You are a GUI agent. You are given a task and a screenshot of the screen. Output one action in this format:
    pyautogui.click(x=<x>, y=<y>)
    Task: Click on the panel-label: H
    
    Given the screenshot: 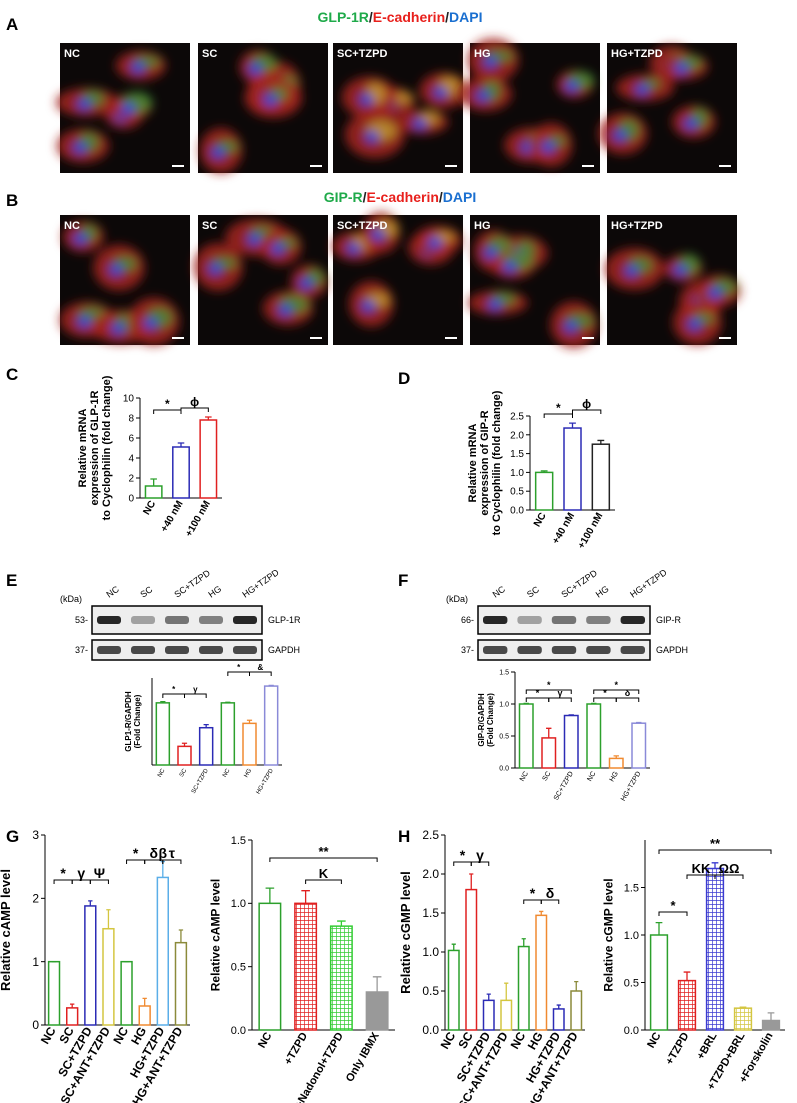 What is the action you would take?
    pyautogui.click(x=404, y=836)
    